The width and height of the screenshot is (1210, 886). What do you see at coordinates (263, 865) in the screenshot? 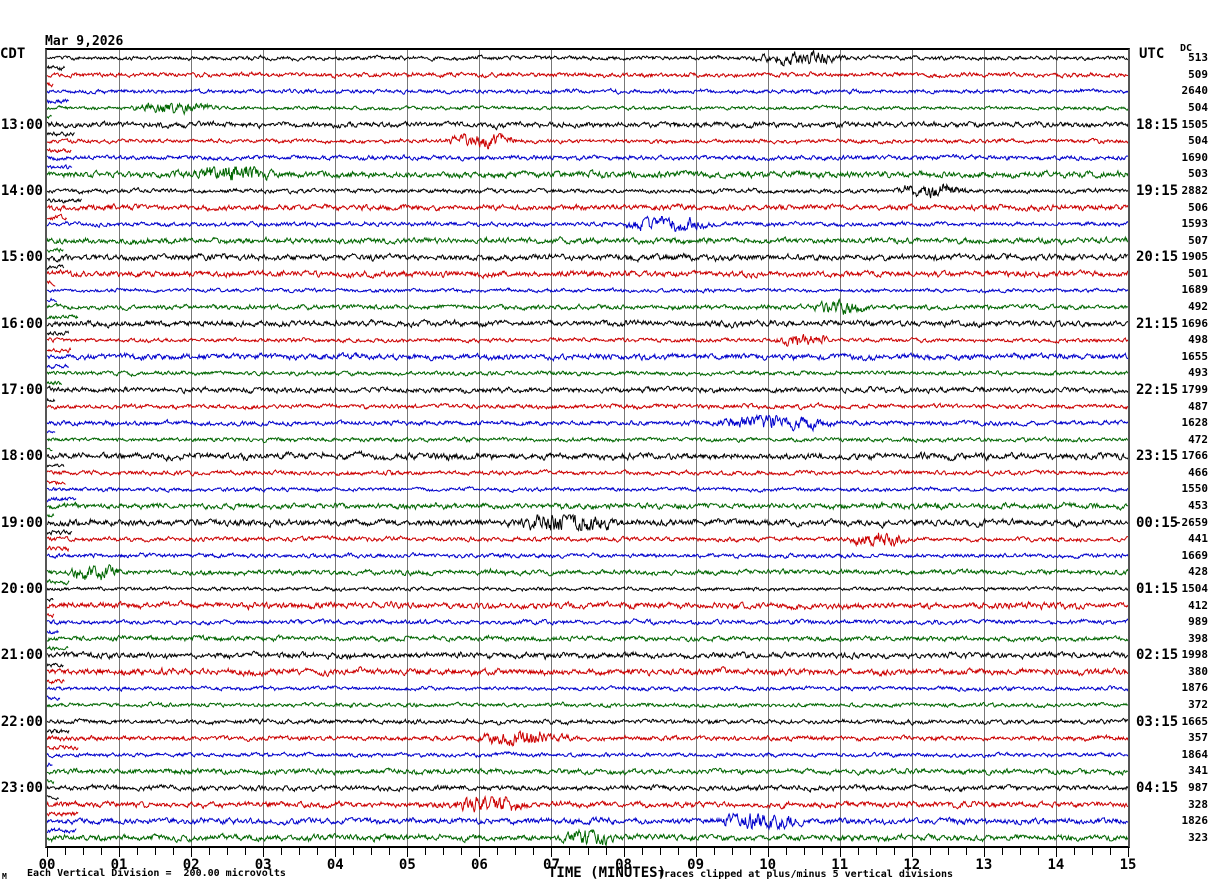
I see `x-tick-label: 03` at bounding box center [263, 865].